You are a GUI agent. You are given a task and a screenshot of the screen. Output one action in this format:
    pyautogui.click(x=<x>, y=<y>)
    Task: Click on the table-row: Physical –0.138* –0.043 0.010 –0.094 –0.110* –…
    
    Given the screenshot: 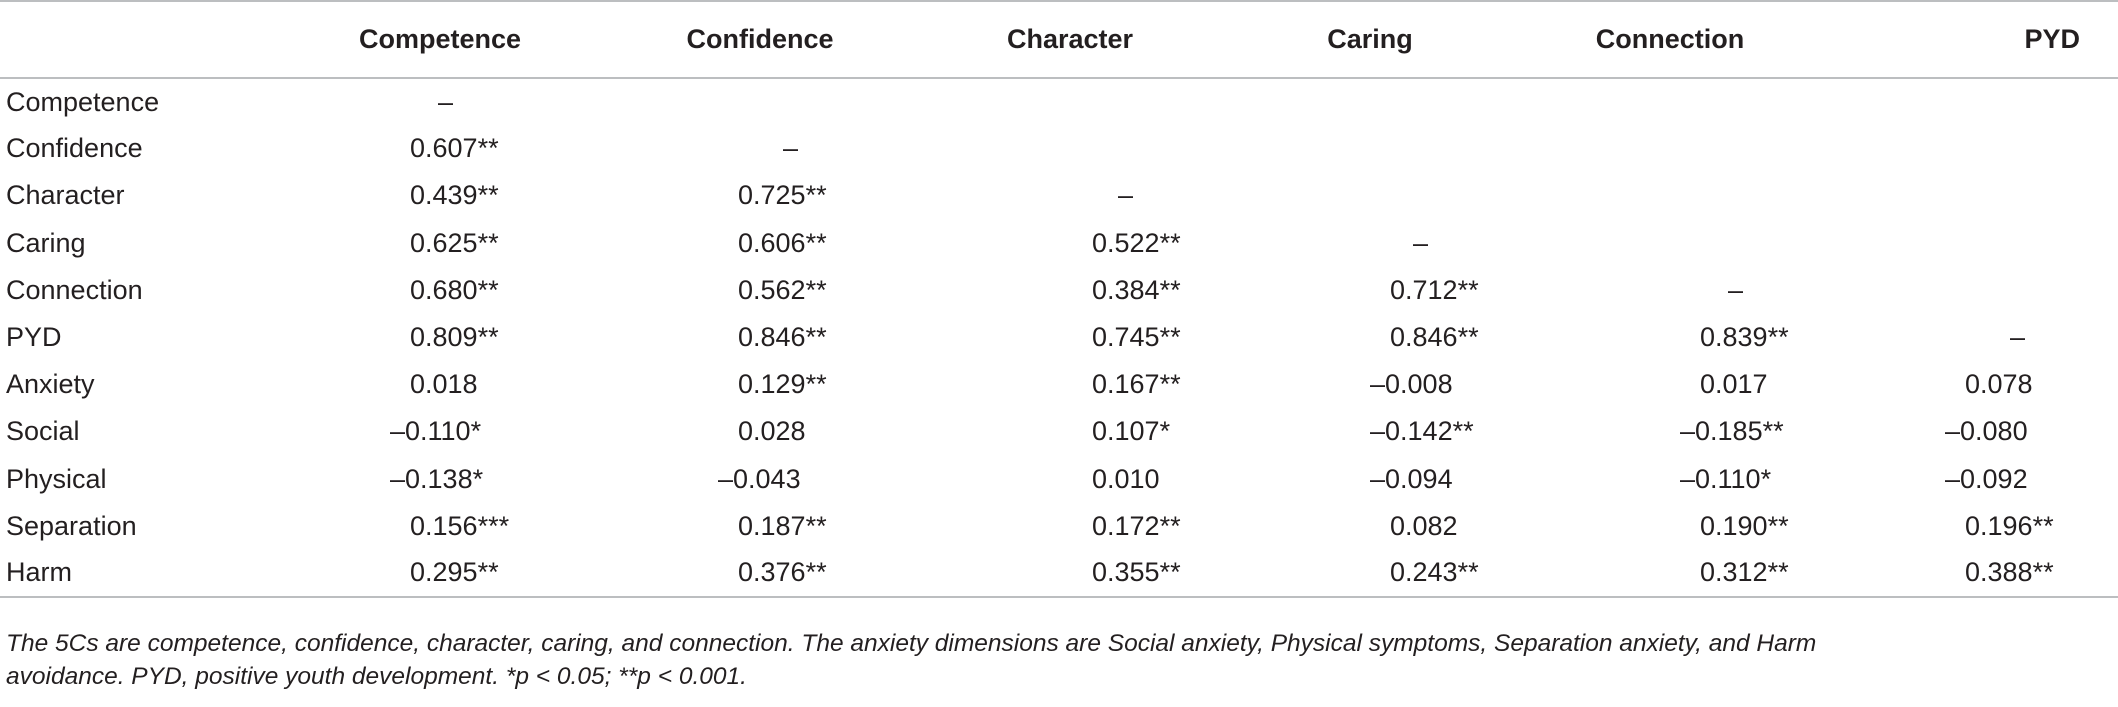 What is the action you would take?
    pyautogui.click(x=1059, y=479)
    